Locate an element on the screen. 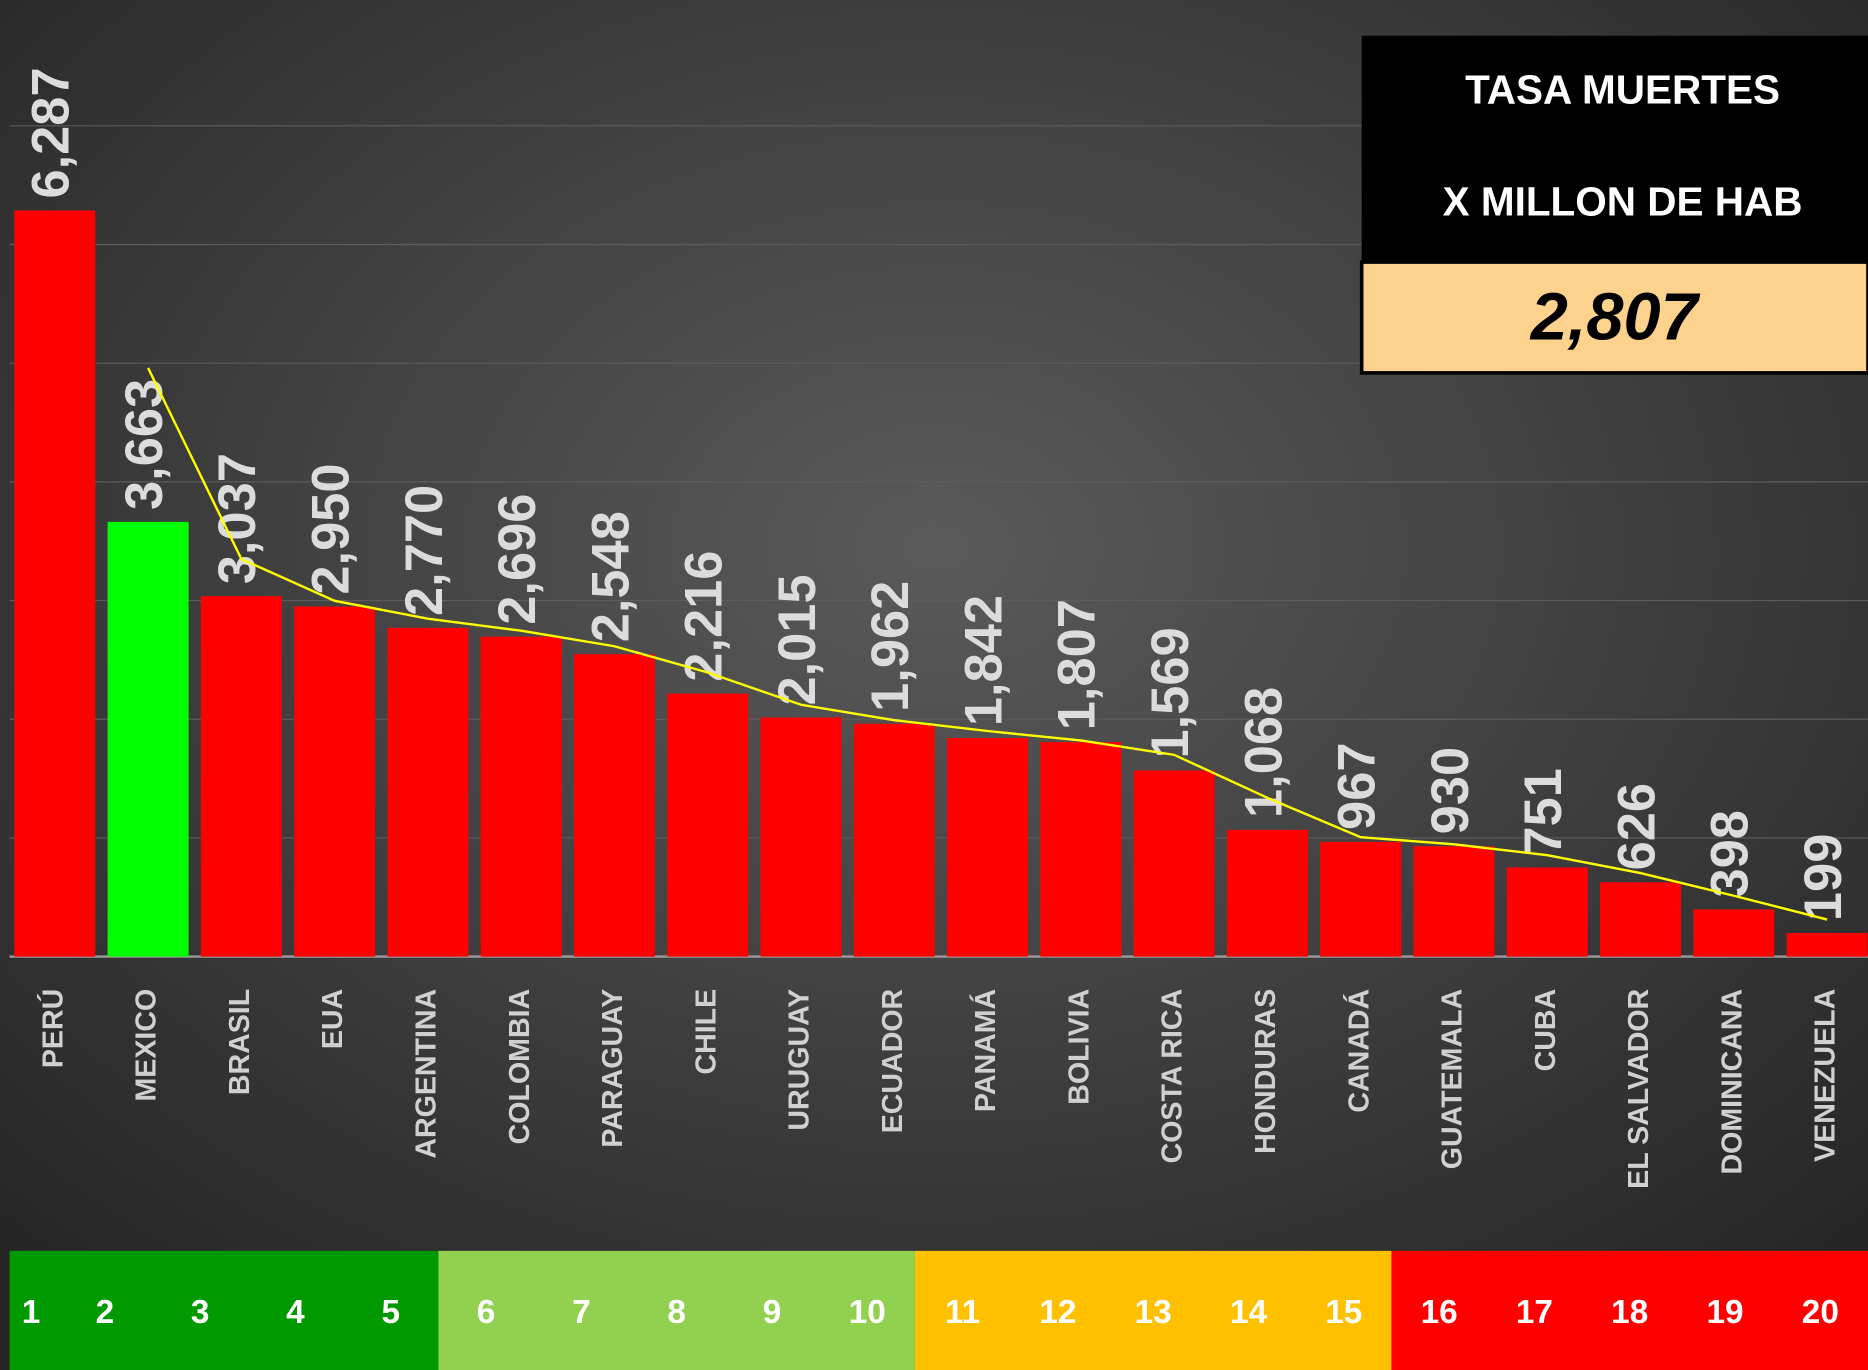 The image size is (1868, 1370). rank-number: 4 is located at coordinates (295, 1312).